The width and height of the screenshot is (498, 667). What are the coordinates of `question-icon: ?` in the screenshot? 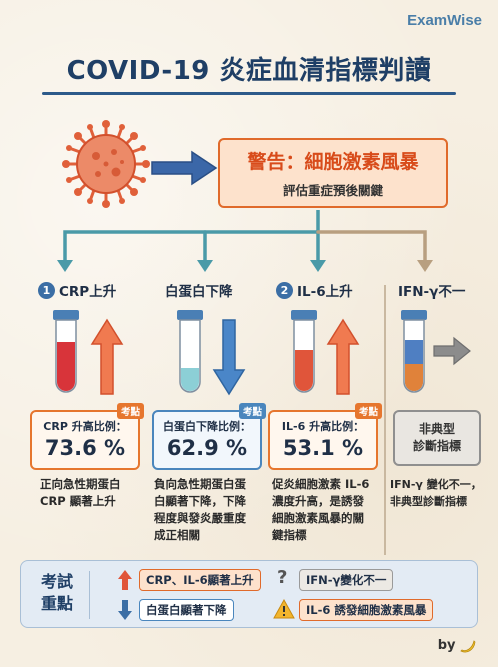 It's located at (282, 577).